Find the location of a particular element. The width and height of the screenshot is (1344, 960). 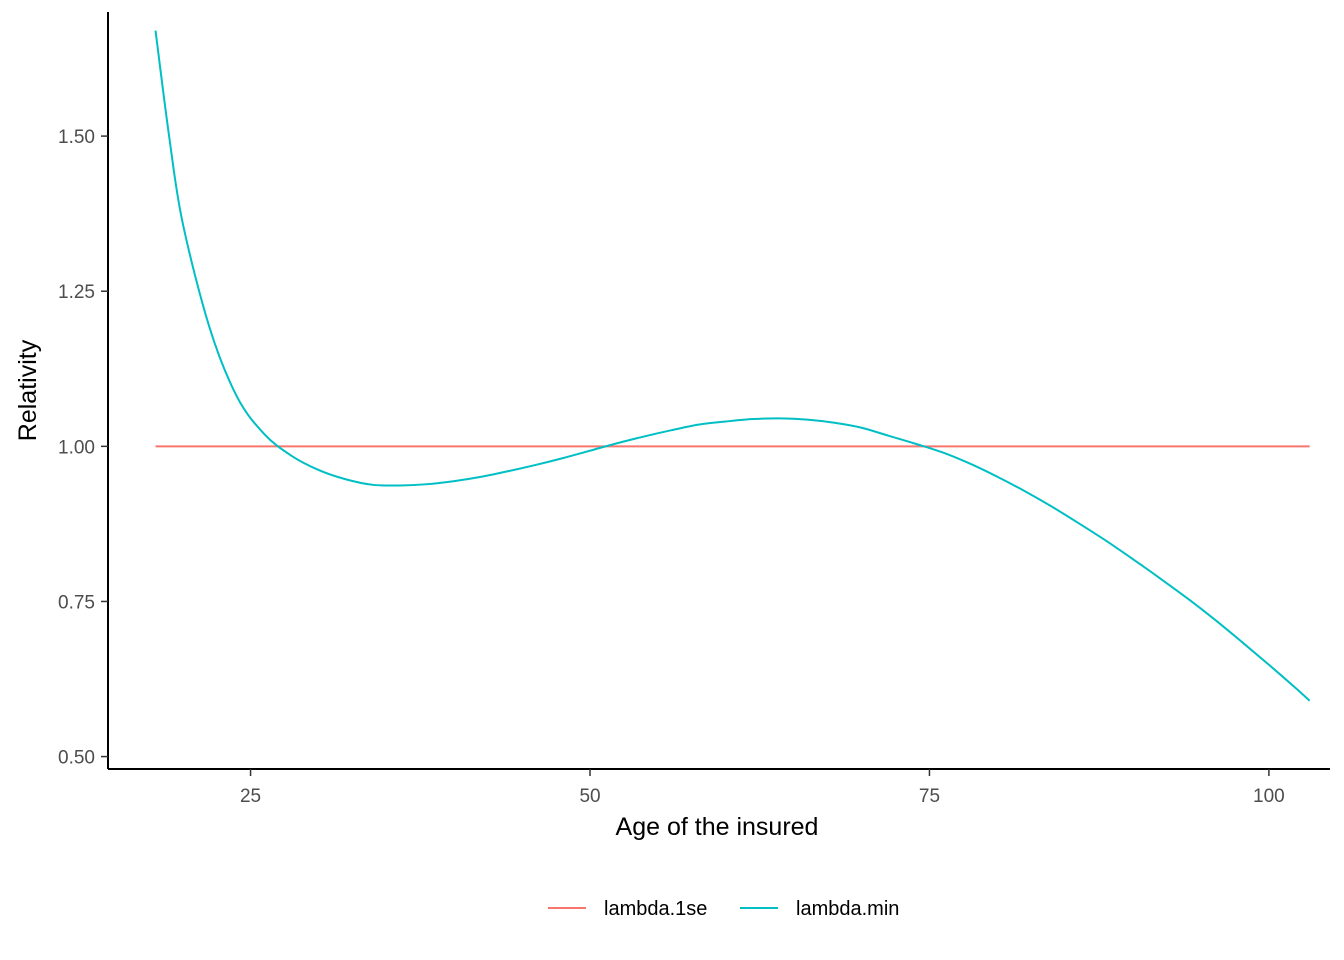

y-tick-label: 0.50 is located at coordinates (76, 758).